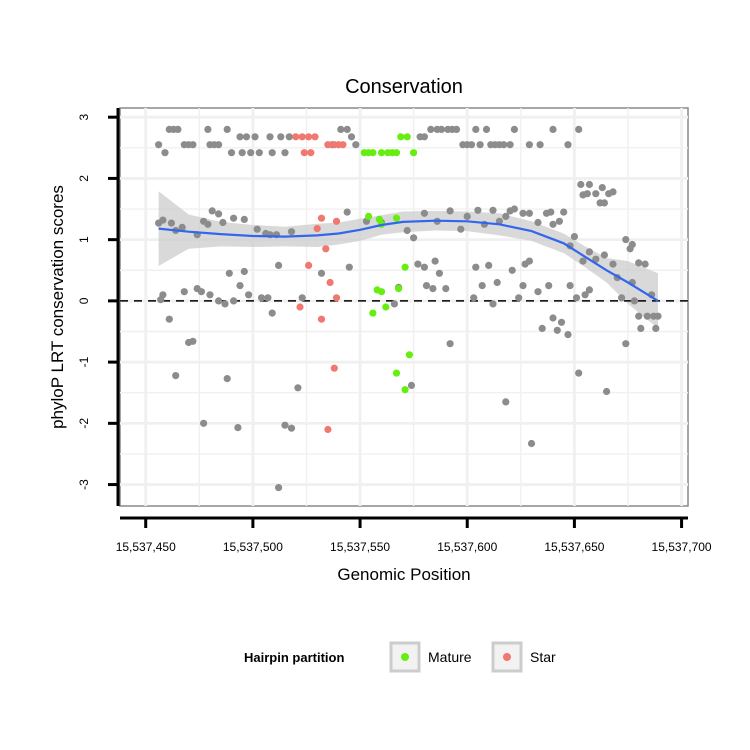 The image size is (750, 750). Describe the element at coordinates (84, 239) in the screenshot. I see `y-tick-label: 1` at that location.